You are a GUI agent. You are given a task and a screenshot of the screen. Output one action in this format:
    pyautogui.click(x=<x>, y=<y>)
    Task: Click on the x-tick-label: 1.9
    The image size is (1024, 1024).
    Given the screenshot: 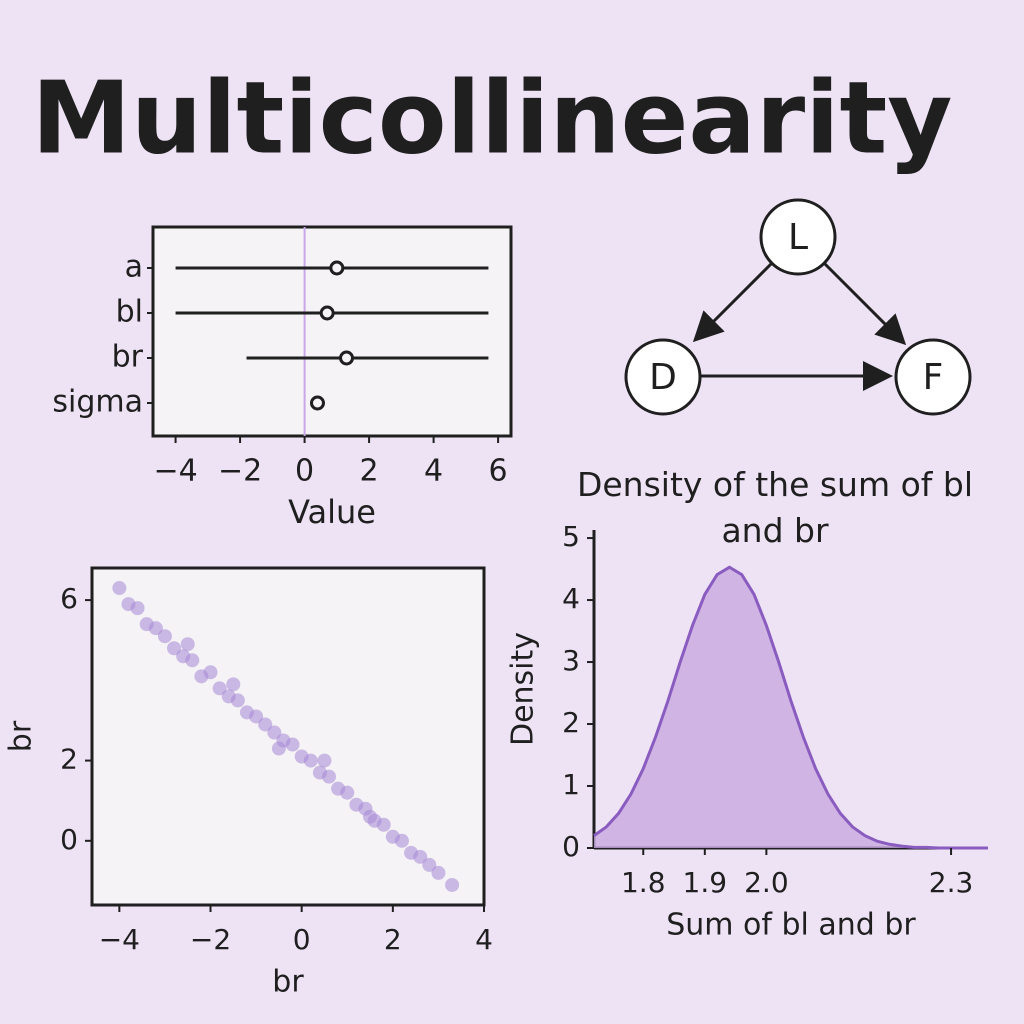 What is the action you would take?
    pyautogui.click(x=705, y=882)
    